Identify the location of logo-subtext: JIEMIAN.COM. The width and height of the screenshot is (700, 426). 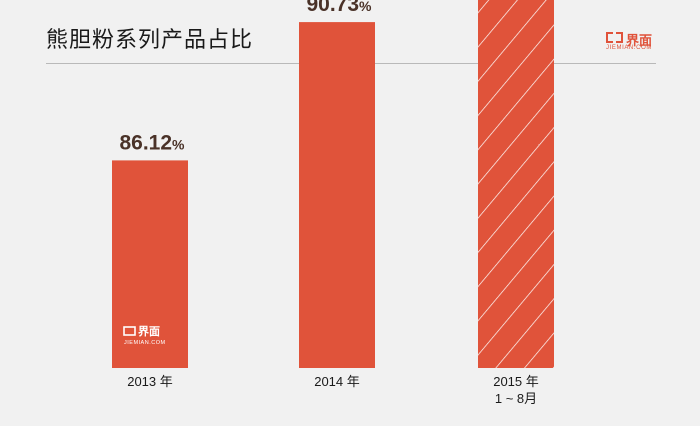
(629, 48).